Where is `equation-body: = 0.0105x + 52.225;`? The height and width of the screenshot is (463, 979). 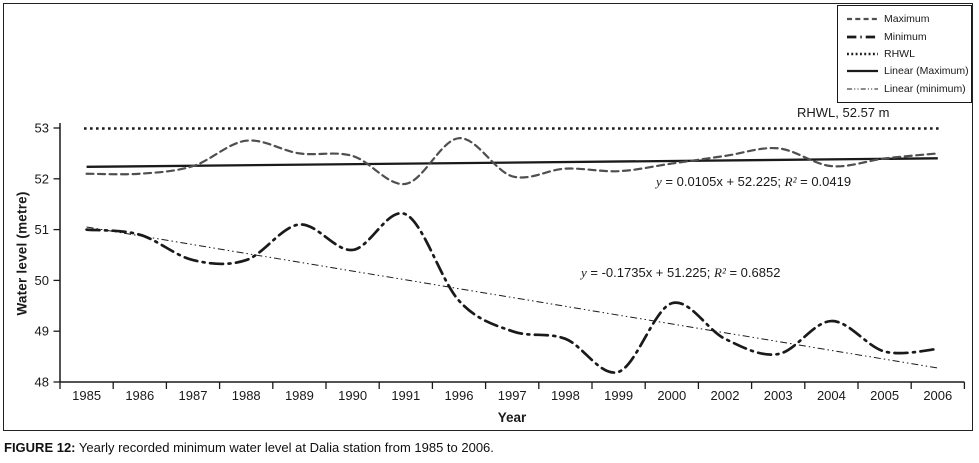 equation-body: = 0.0105x + 52.225; is located at coordinates (723, 181).